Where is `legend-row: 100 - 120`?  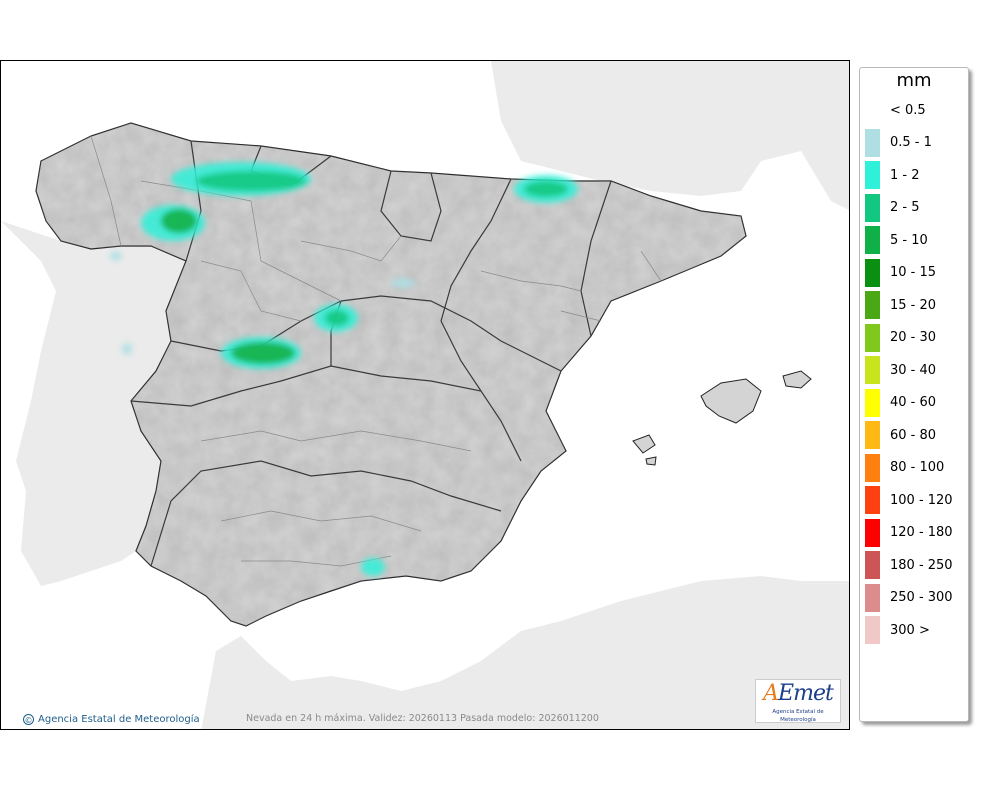 legend-row: 100 - 120 is located at coordinates (909, 500).